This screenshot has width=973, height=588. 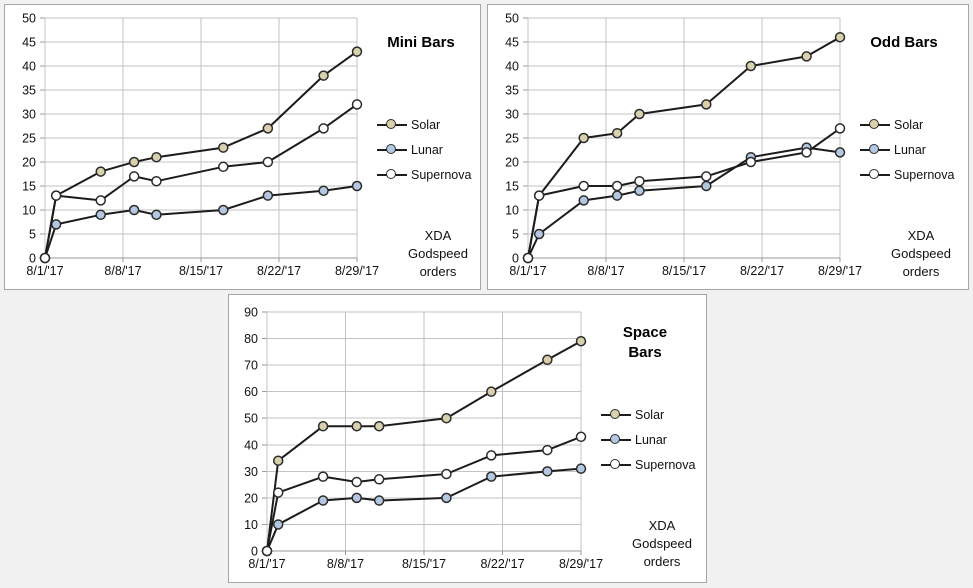 I want to click on chart-title-mini-bars: Mini Bars, so click(x=421, y=43).